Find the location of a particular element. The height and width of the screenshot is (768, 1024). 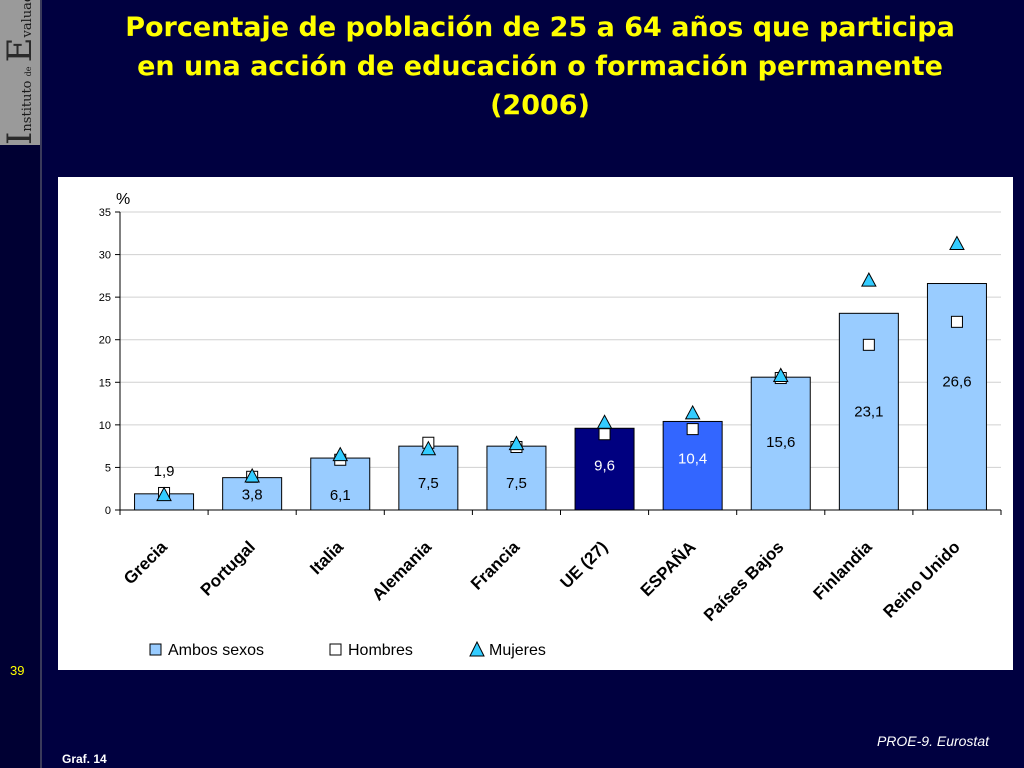

y-tick-label: 0 is located at coordinates (108, 511).